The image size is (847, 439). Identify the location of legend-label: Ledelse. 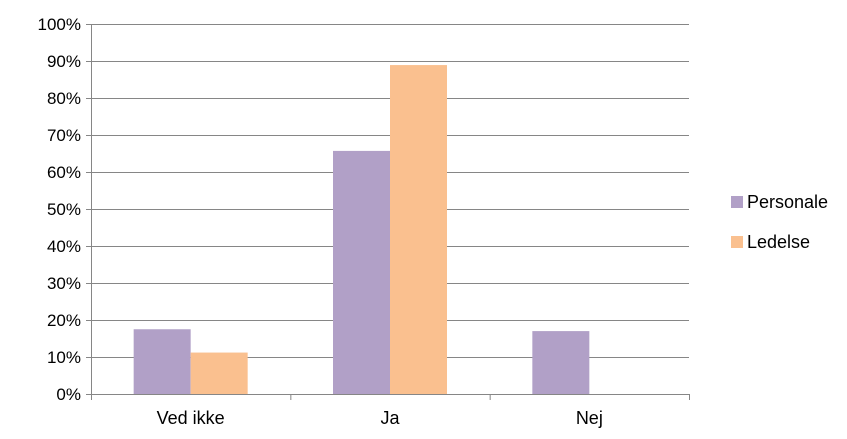
(778, 242).